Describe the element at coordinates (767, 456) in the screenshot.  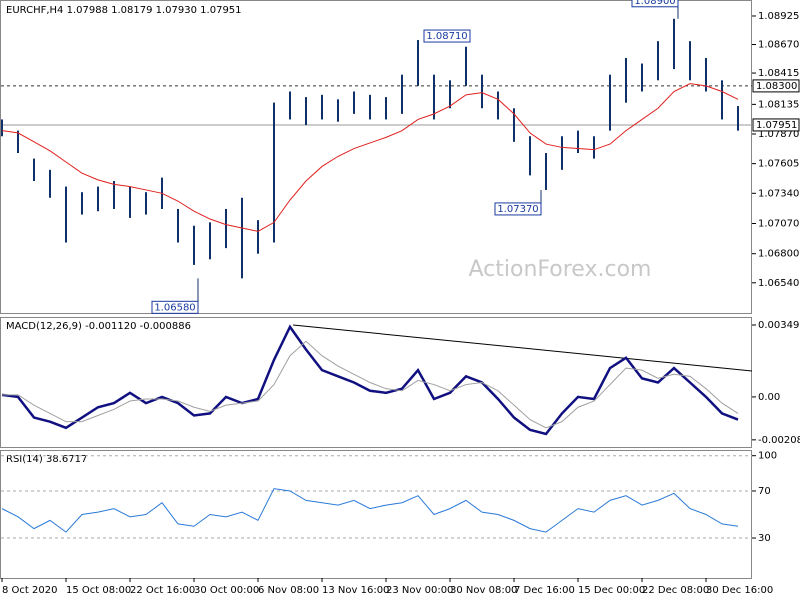
I see `y-tick-label: 100` at that location.